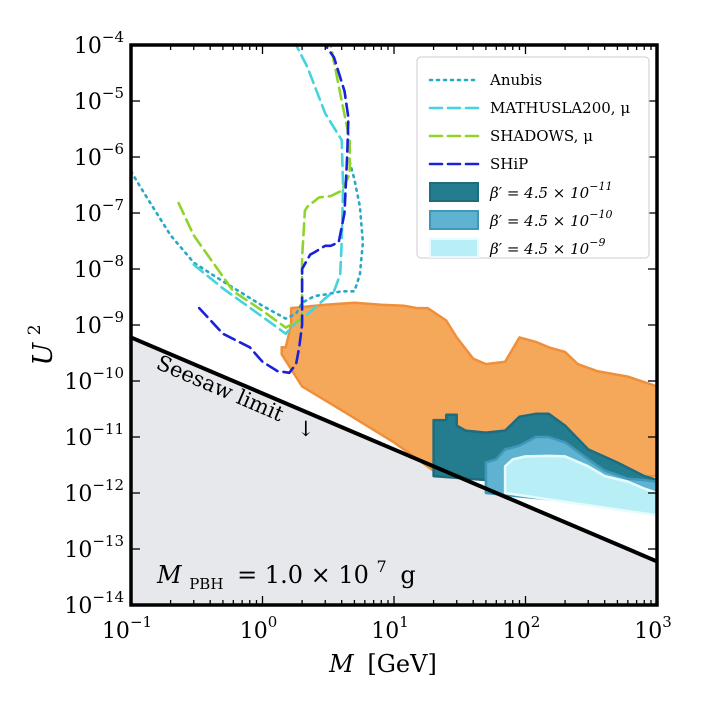 The width and height of the screenshot is (710, 710). I want to click on x-axis-label: M [GeV], so click(382, 664).